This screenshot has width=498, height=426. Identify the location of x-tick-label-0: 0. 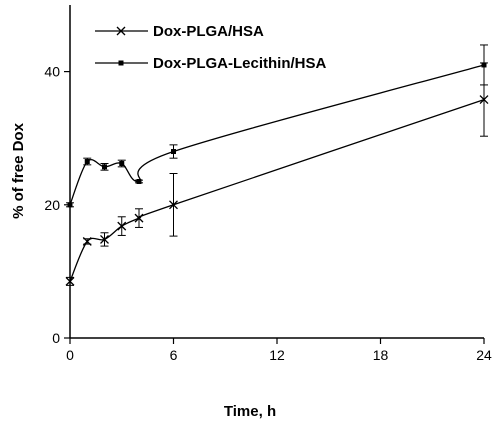
(70, 355).